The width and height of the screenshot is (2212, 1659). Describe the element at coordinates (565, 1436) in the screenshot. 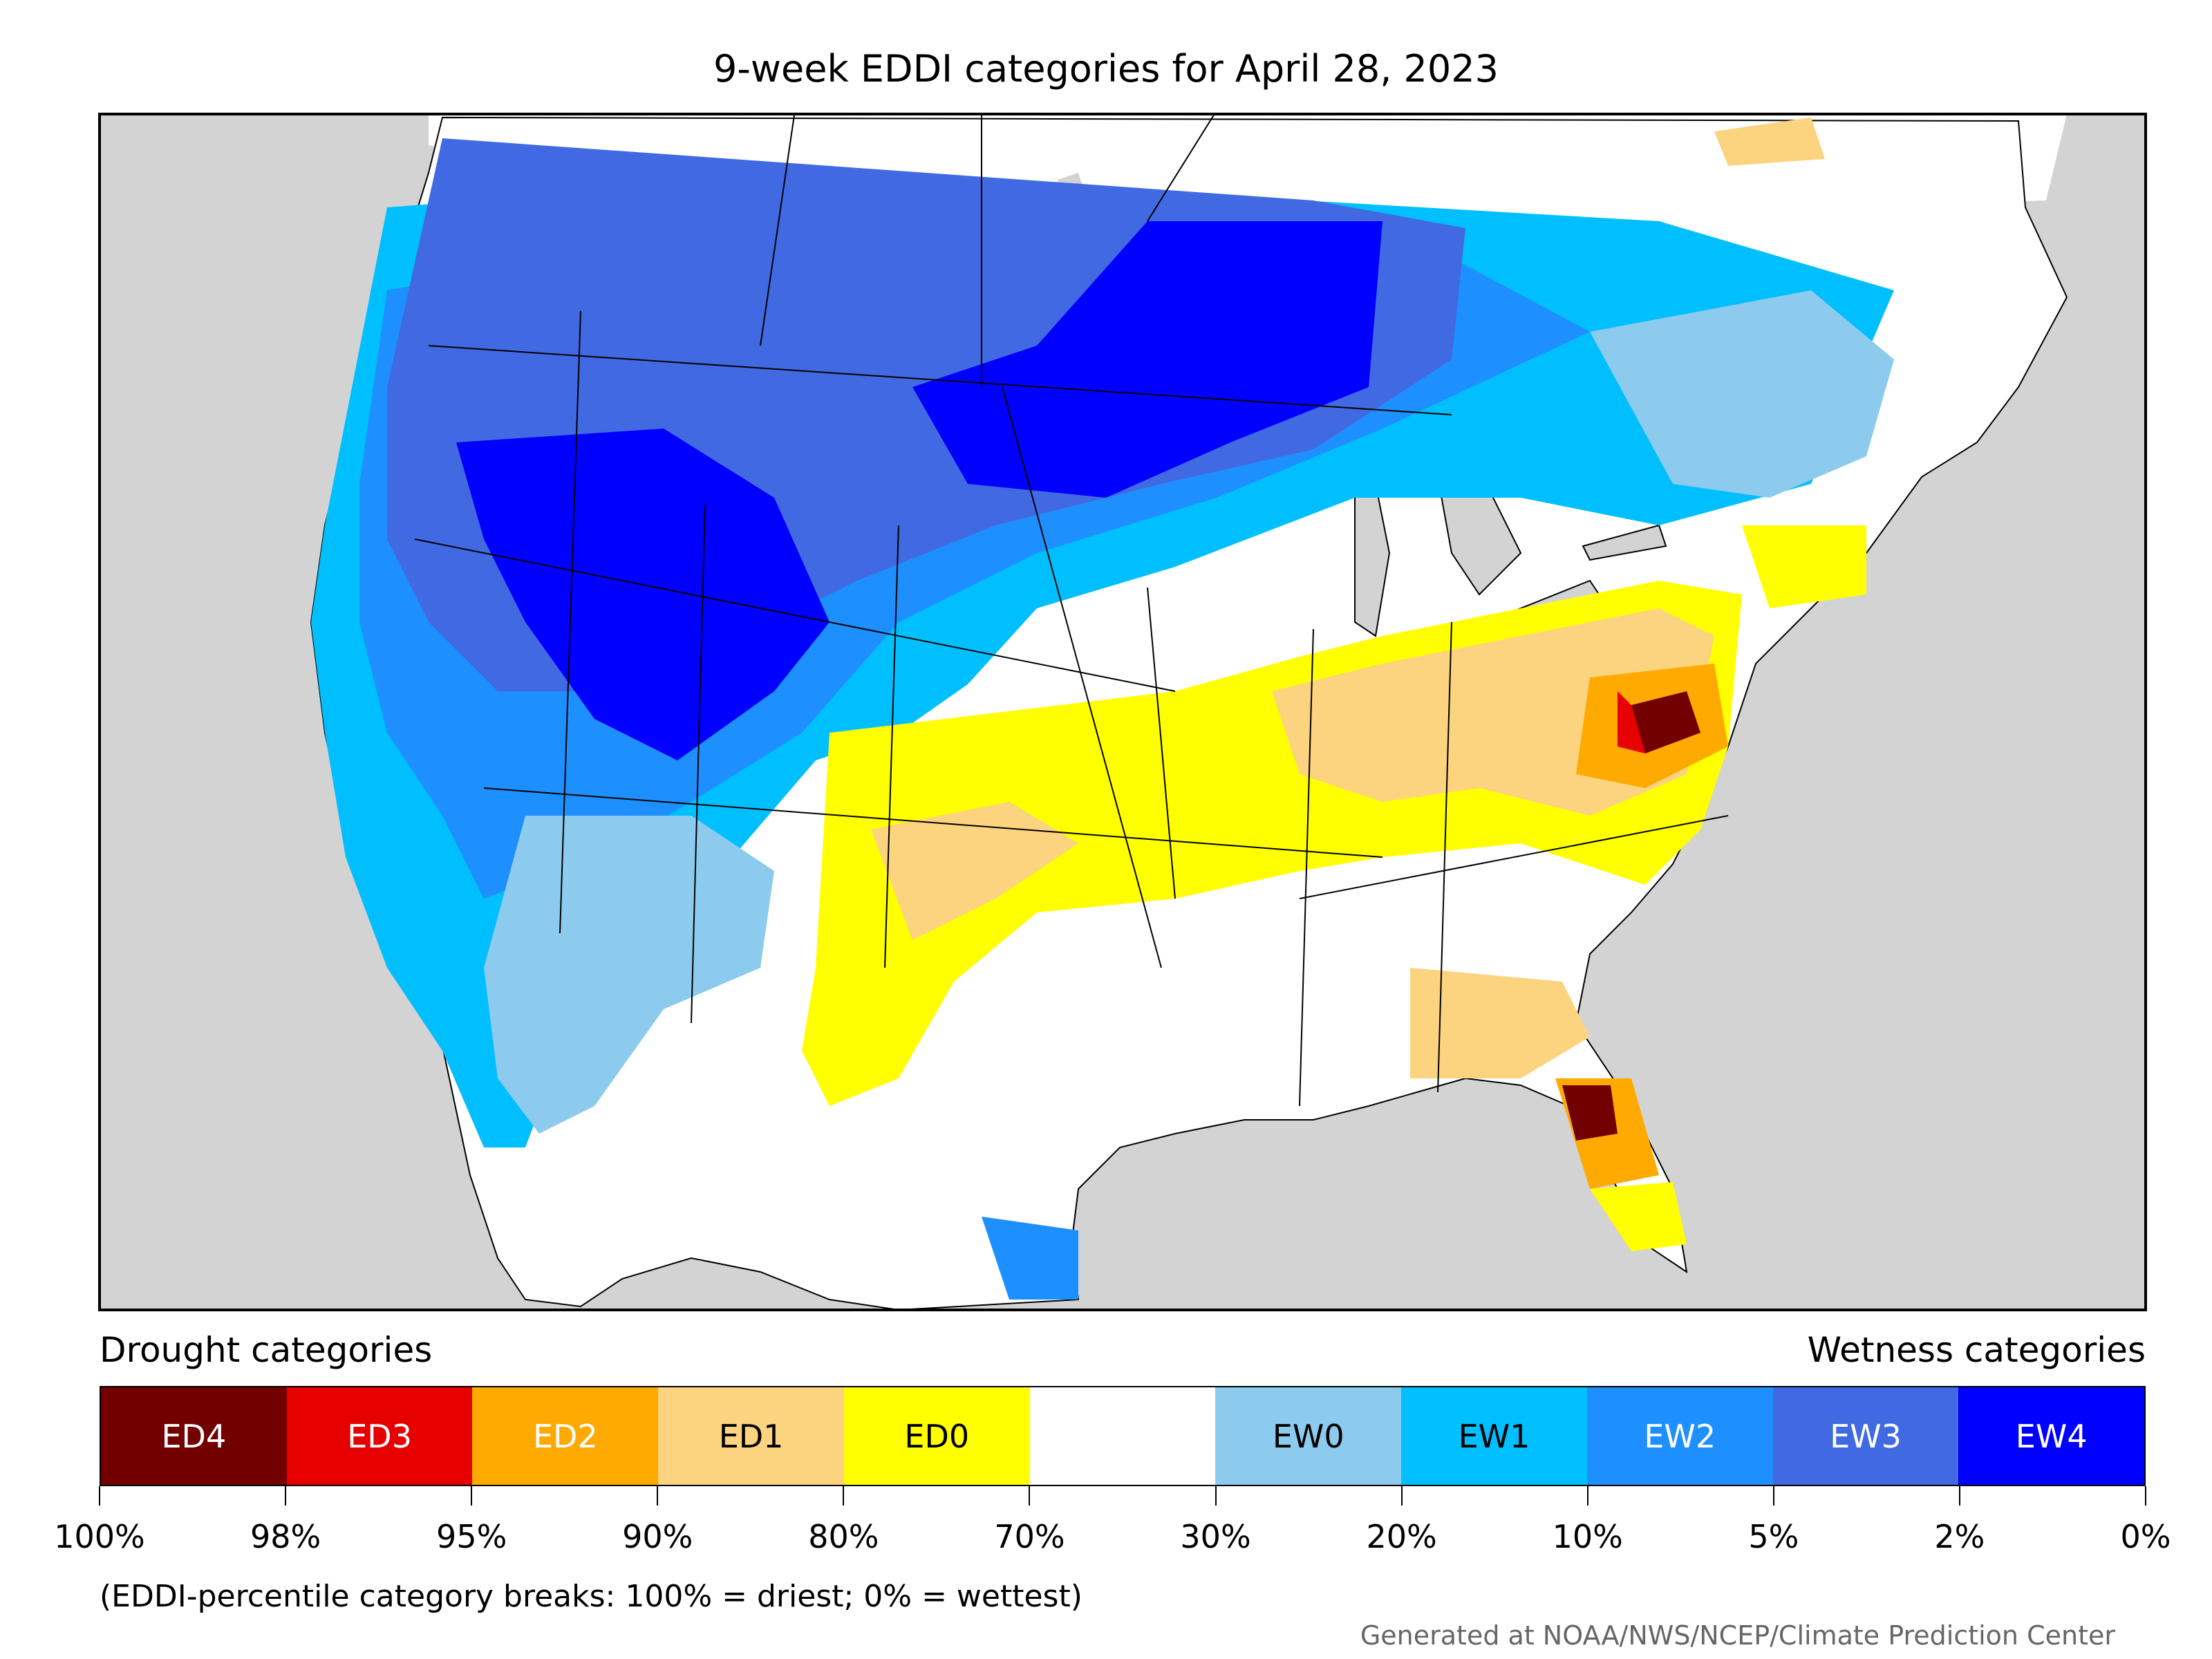

I see `colorbar-box-ed2: ED2` at that location.